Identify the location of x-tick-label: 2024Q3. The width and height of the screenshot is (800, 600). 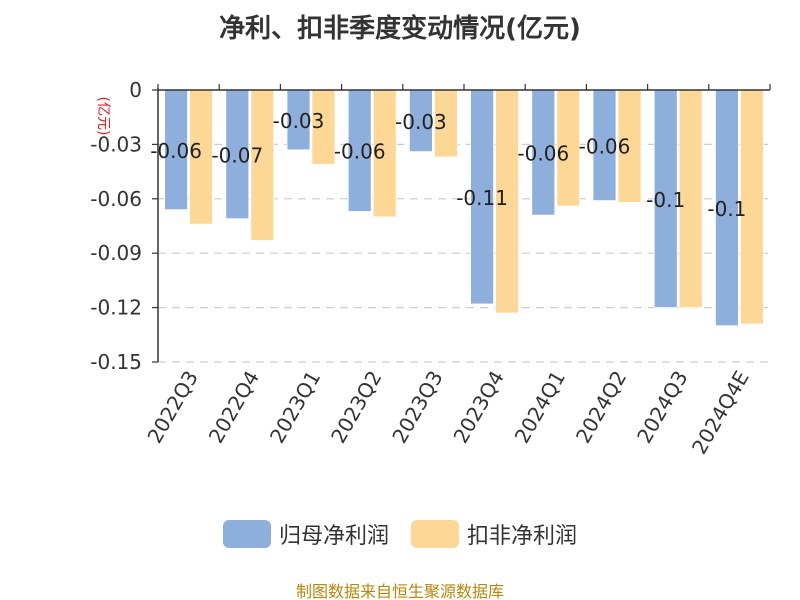
(662, 407).